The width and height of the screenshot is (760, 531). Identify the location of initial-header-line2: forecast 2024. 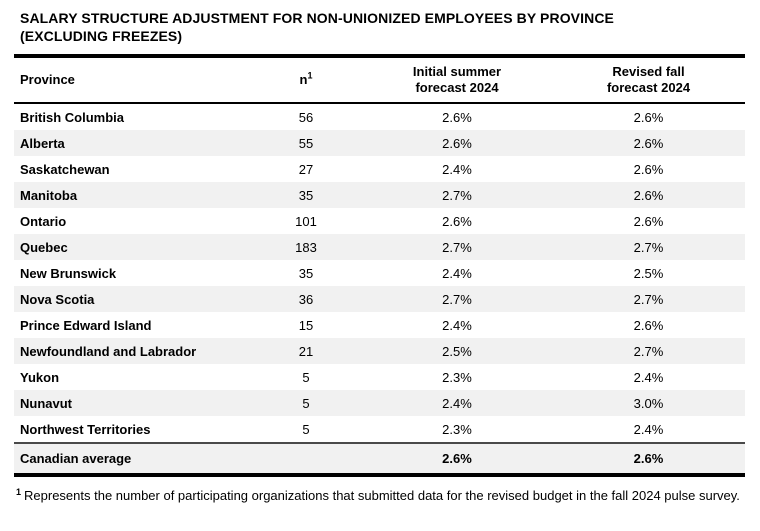
(457, 87).